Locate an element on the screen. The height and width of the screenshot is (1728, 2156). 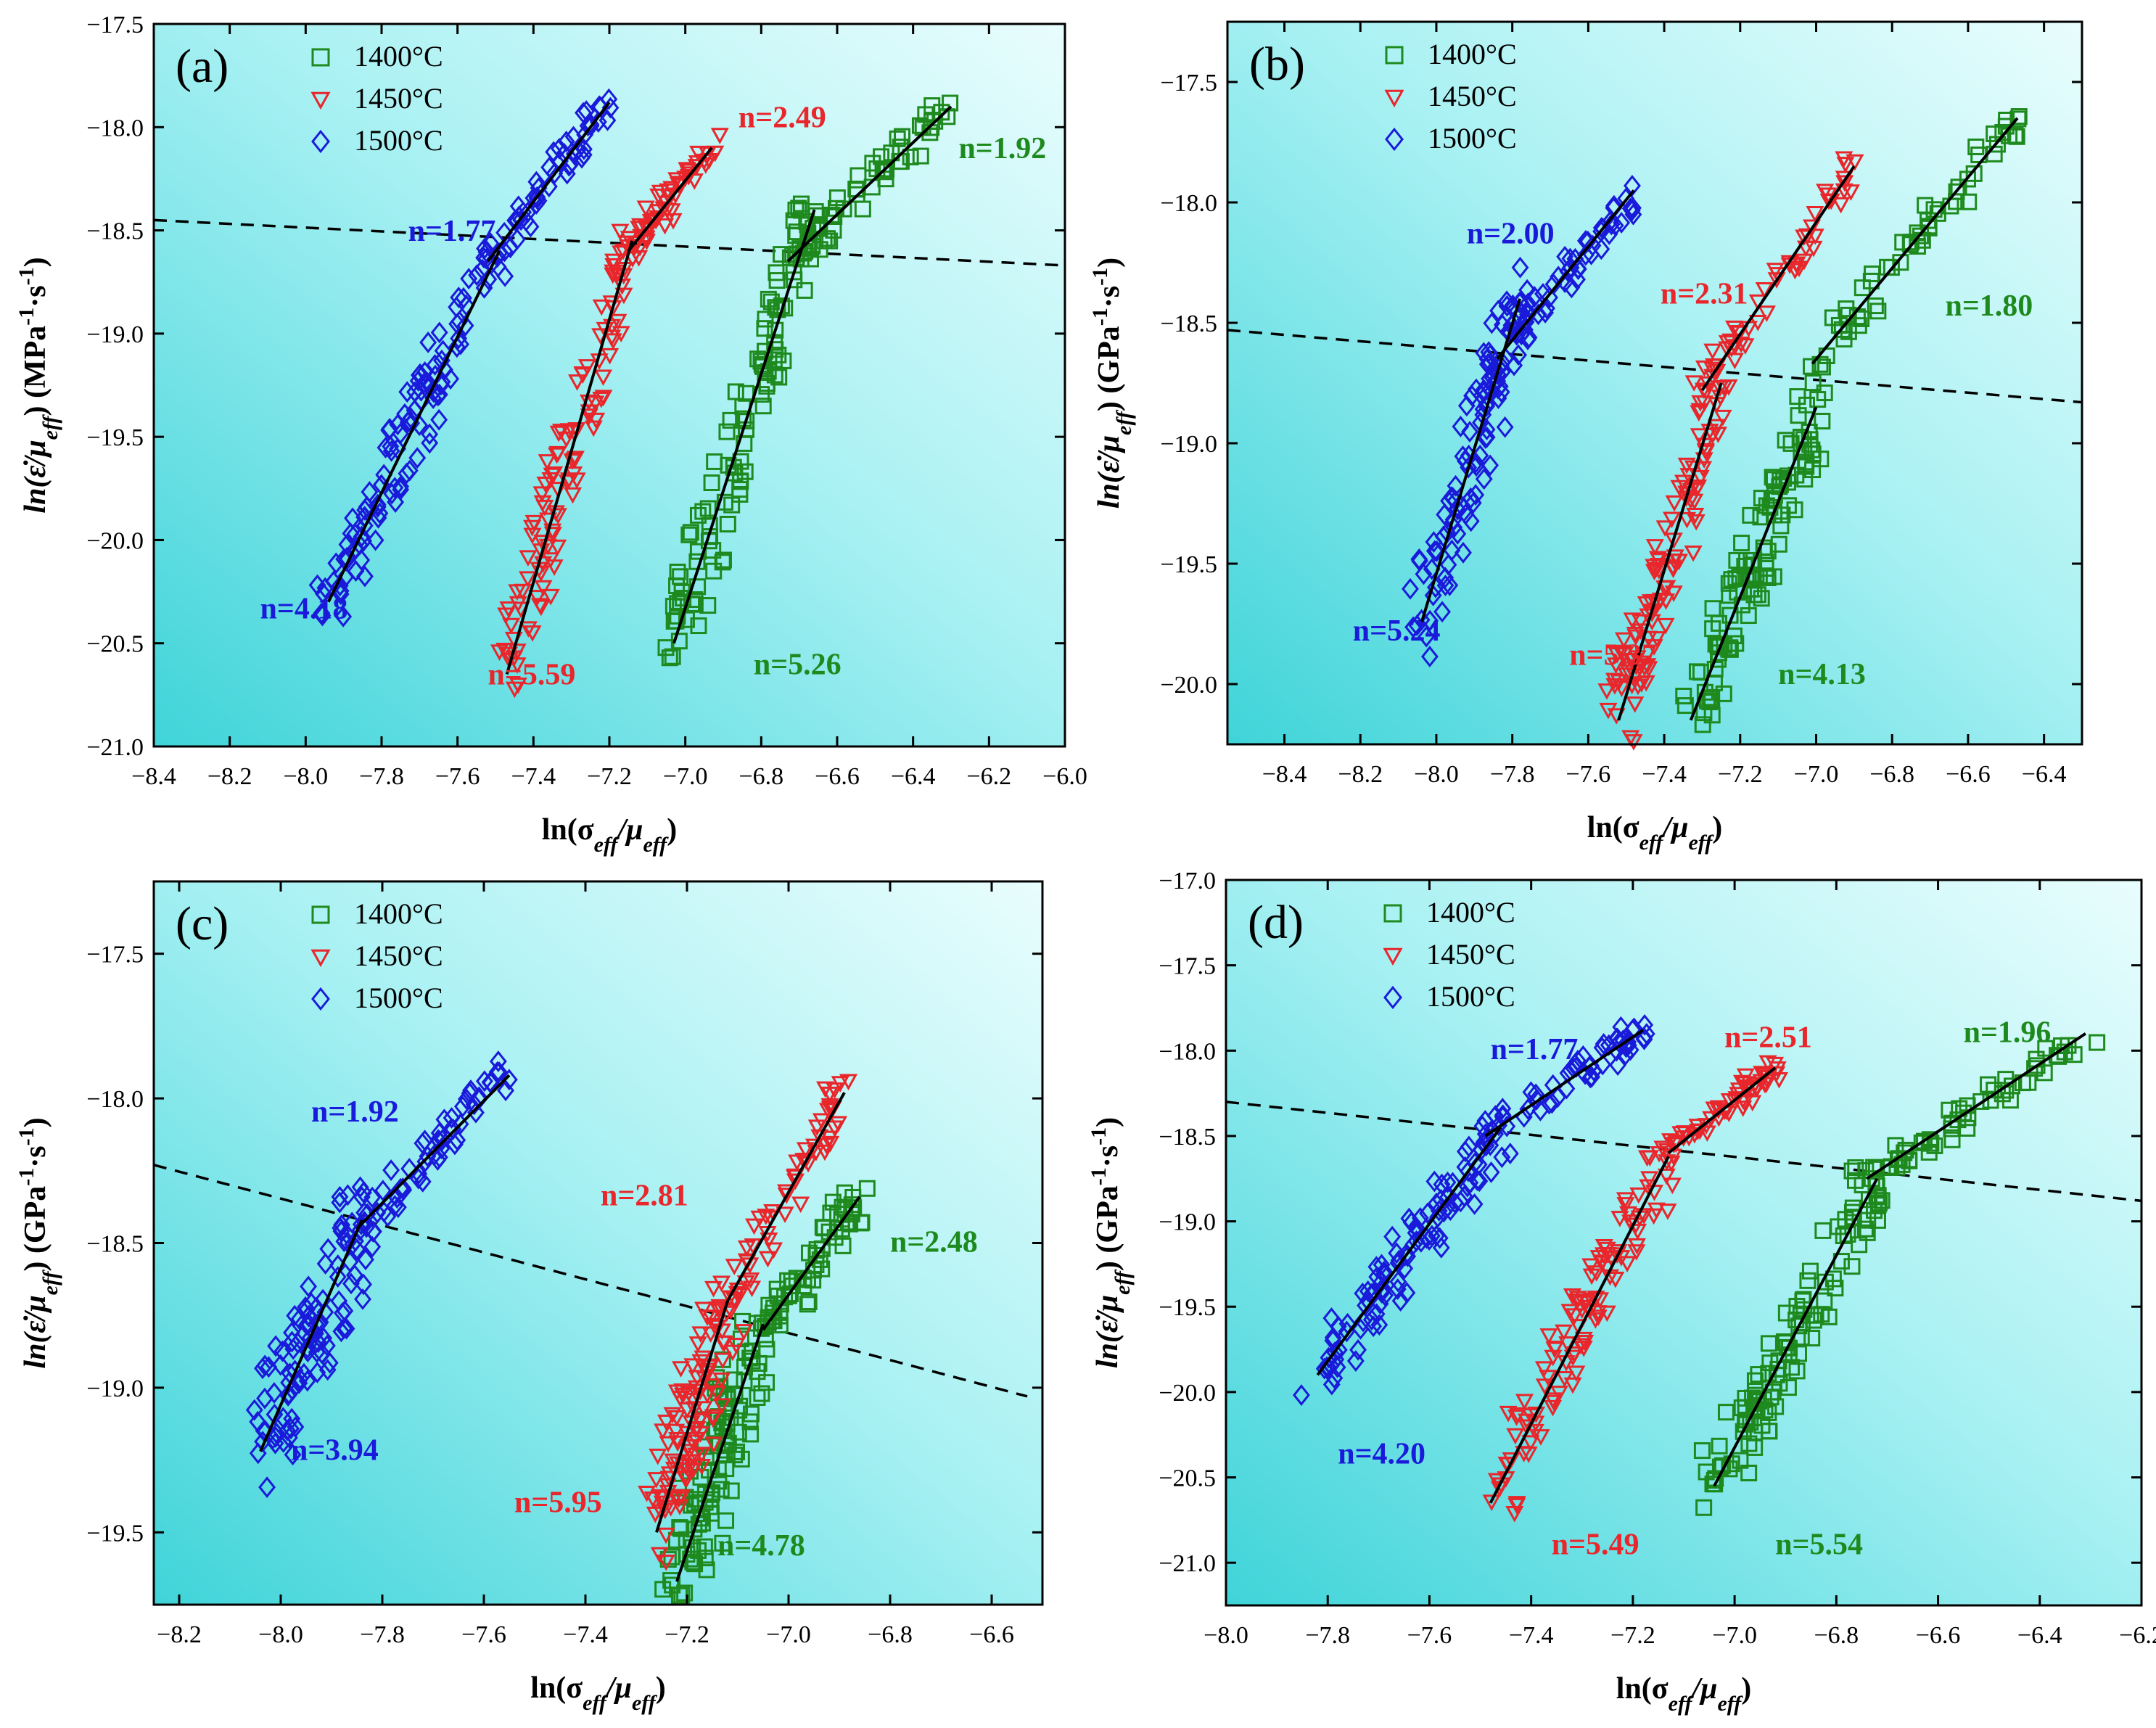
dashed-threshold-line is located at coordinates (1683, 1151).